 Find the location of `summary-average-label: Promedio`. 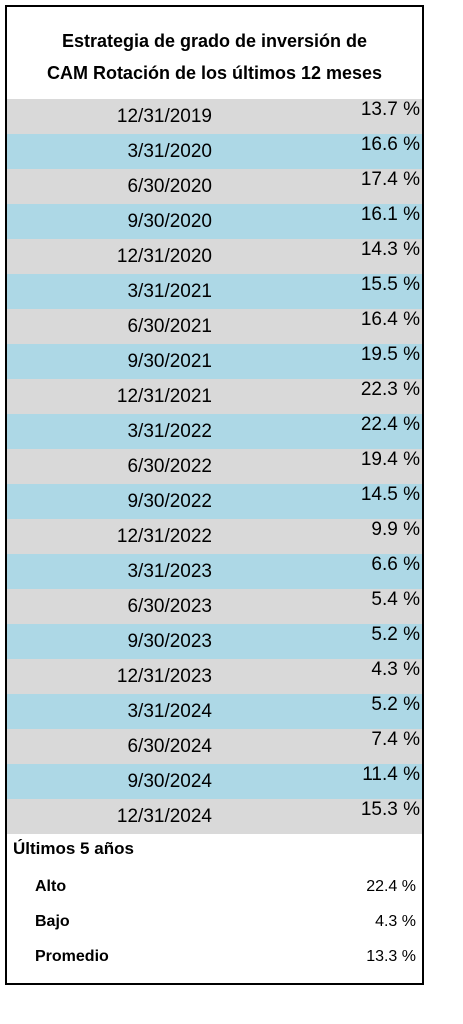

summary-average-label: Promedio is located at coordinates (72, 956).